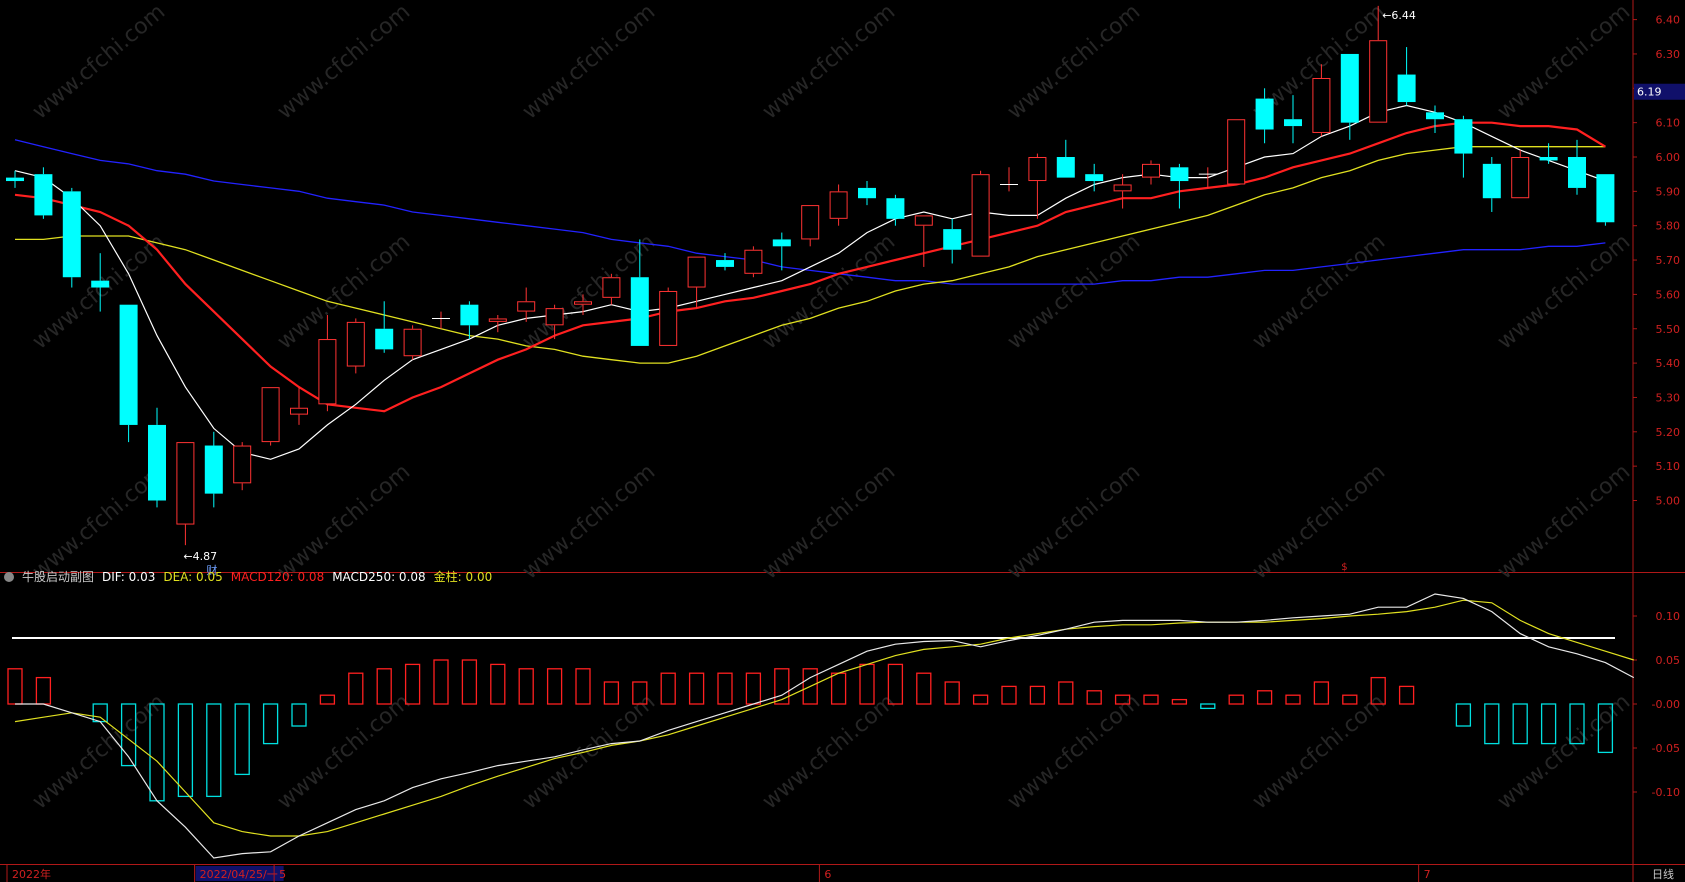  Describe the element at coordinates (1668, 157) in the screenshot. I see `price-tick-label: 6.00` at that location.